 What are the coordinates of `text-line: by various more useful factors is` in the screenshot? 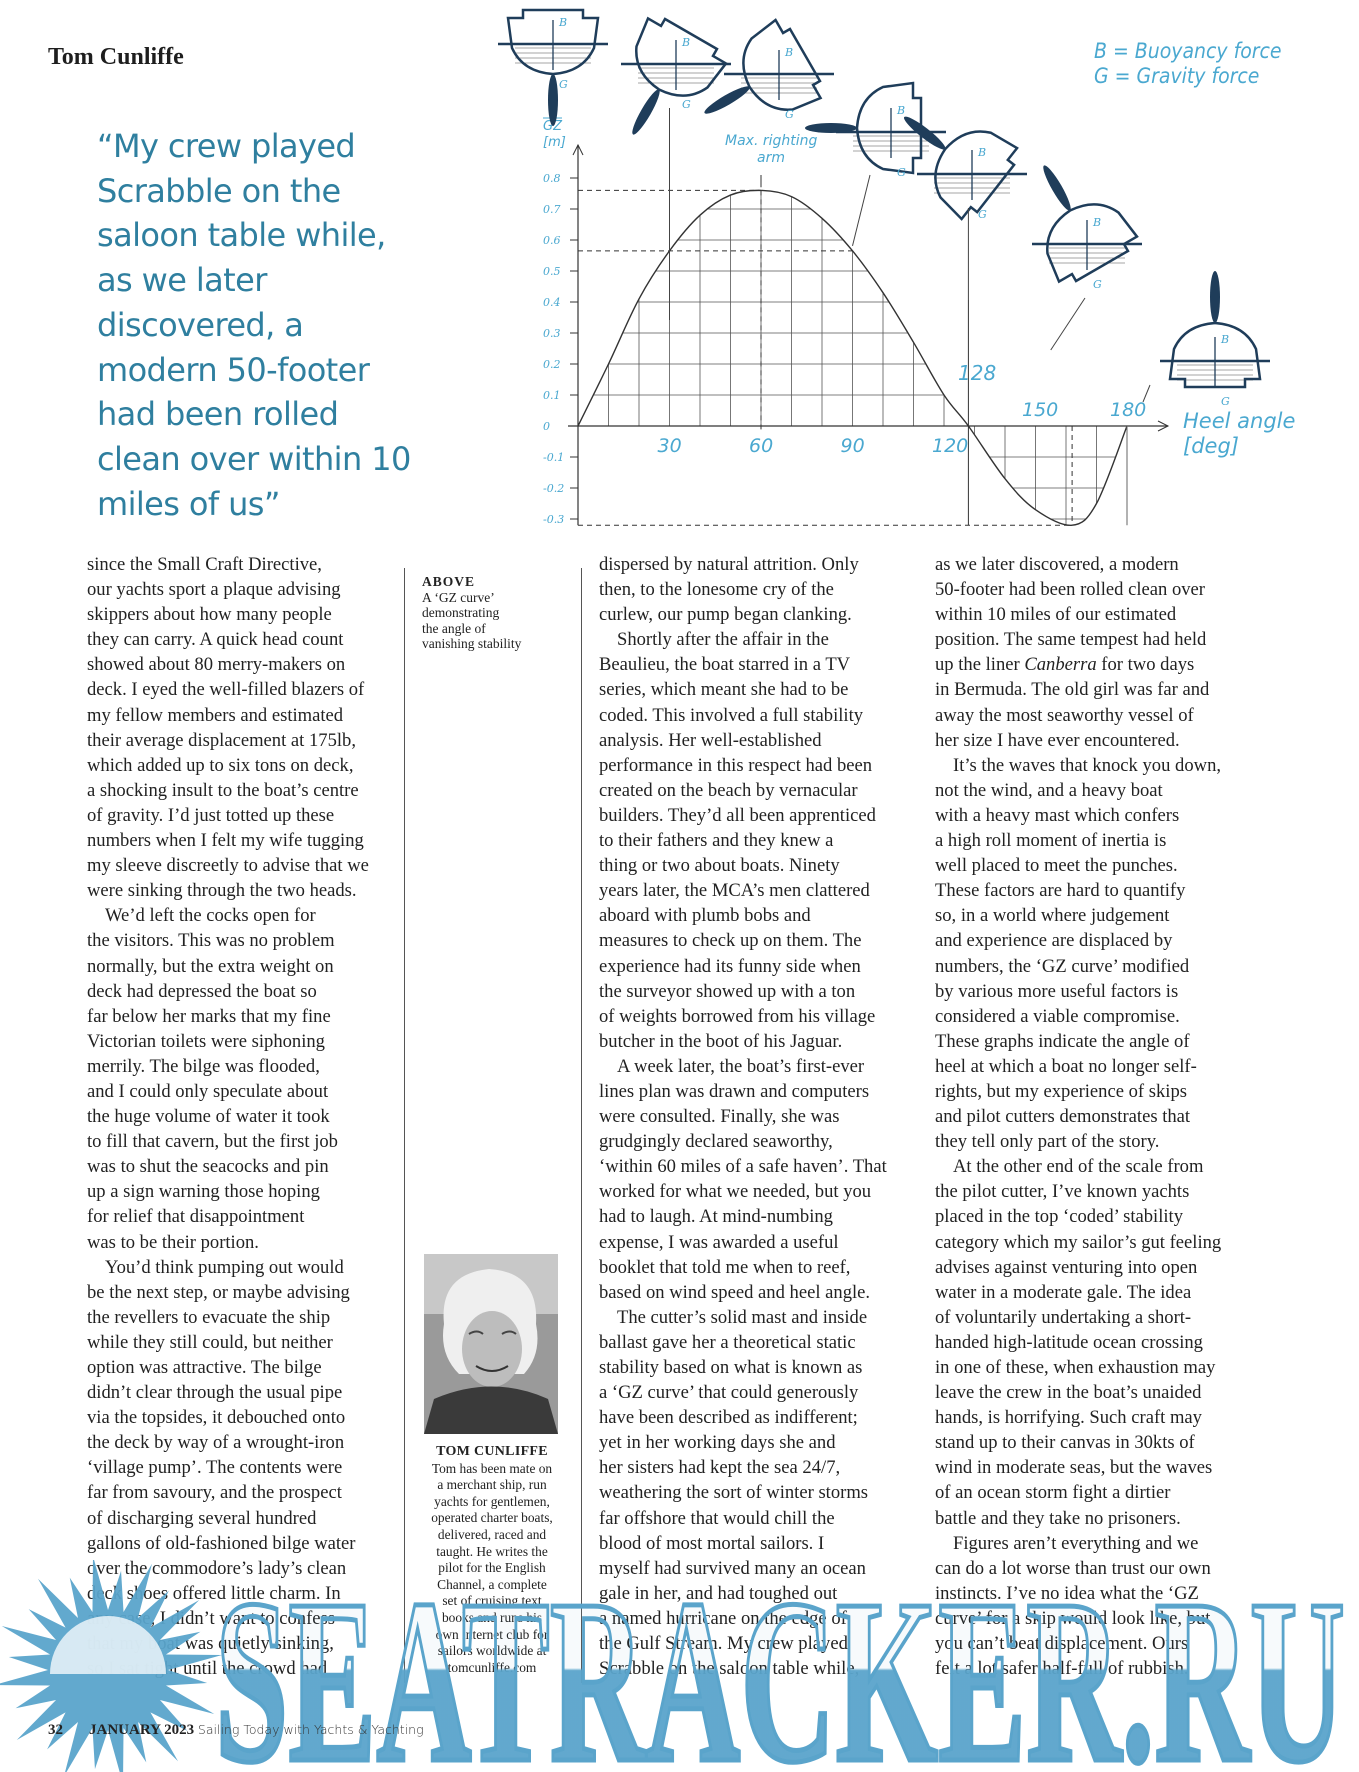 It's located at (1057, 991).